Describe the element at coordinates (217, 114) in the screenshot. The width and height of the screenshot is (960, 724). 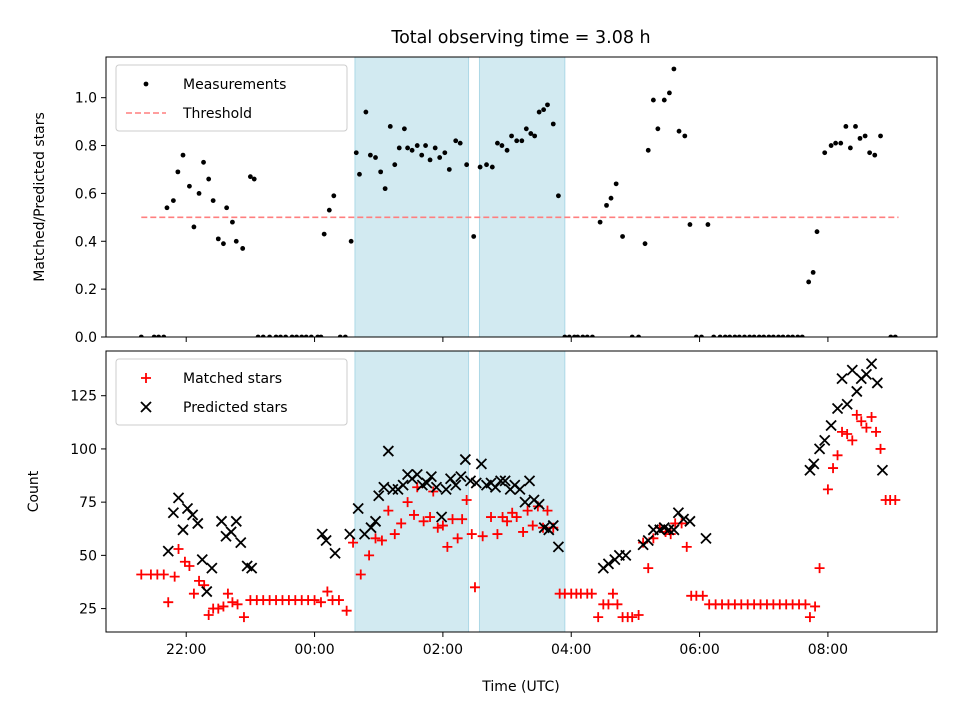
I see `legend-label-threshold: Threshold` at that location.